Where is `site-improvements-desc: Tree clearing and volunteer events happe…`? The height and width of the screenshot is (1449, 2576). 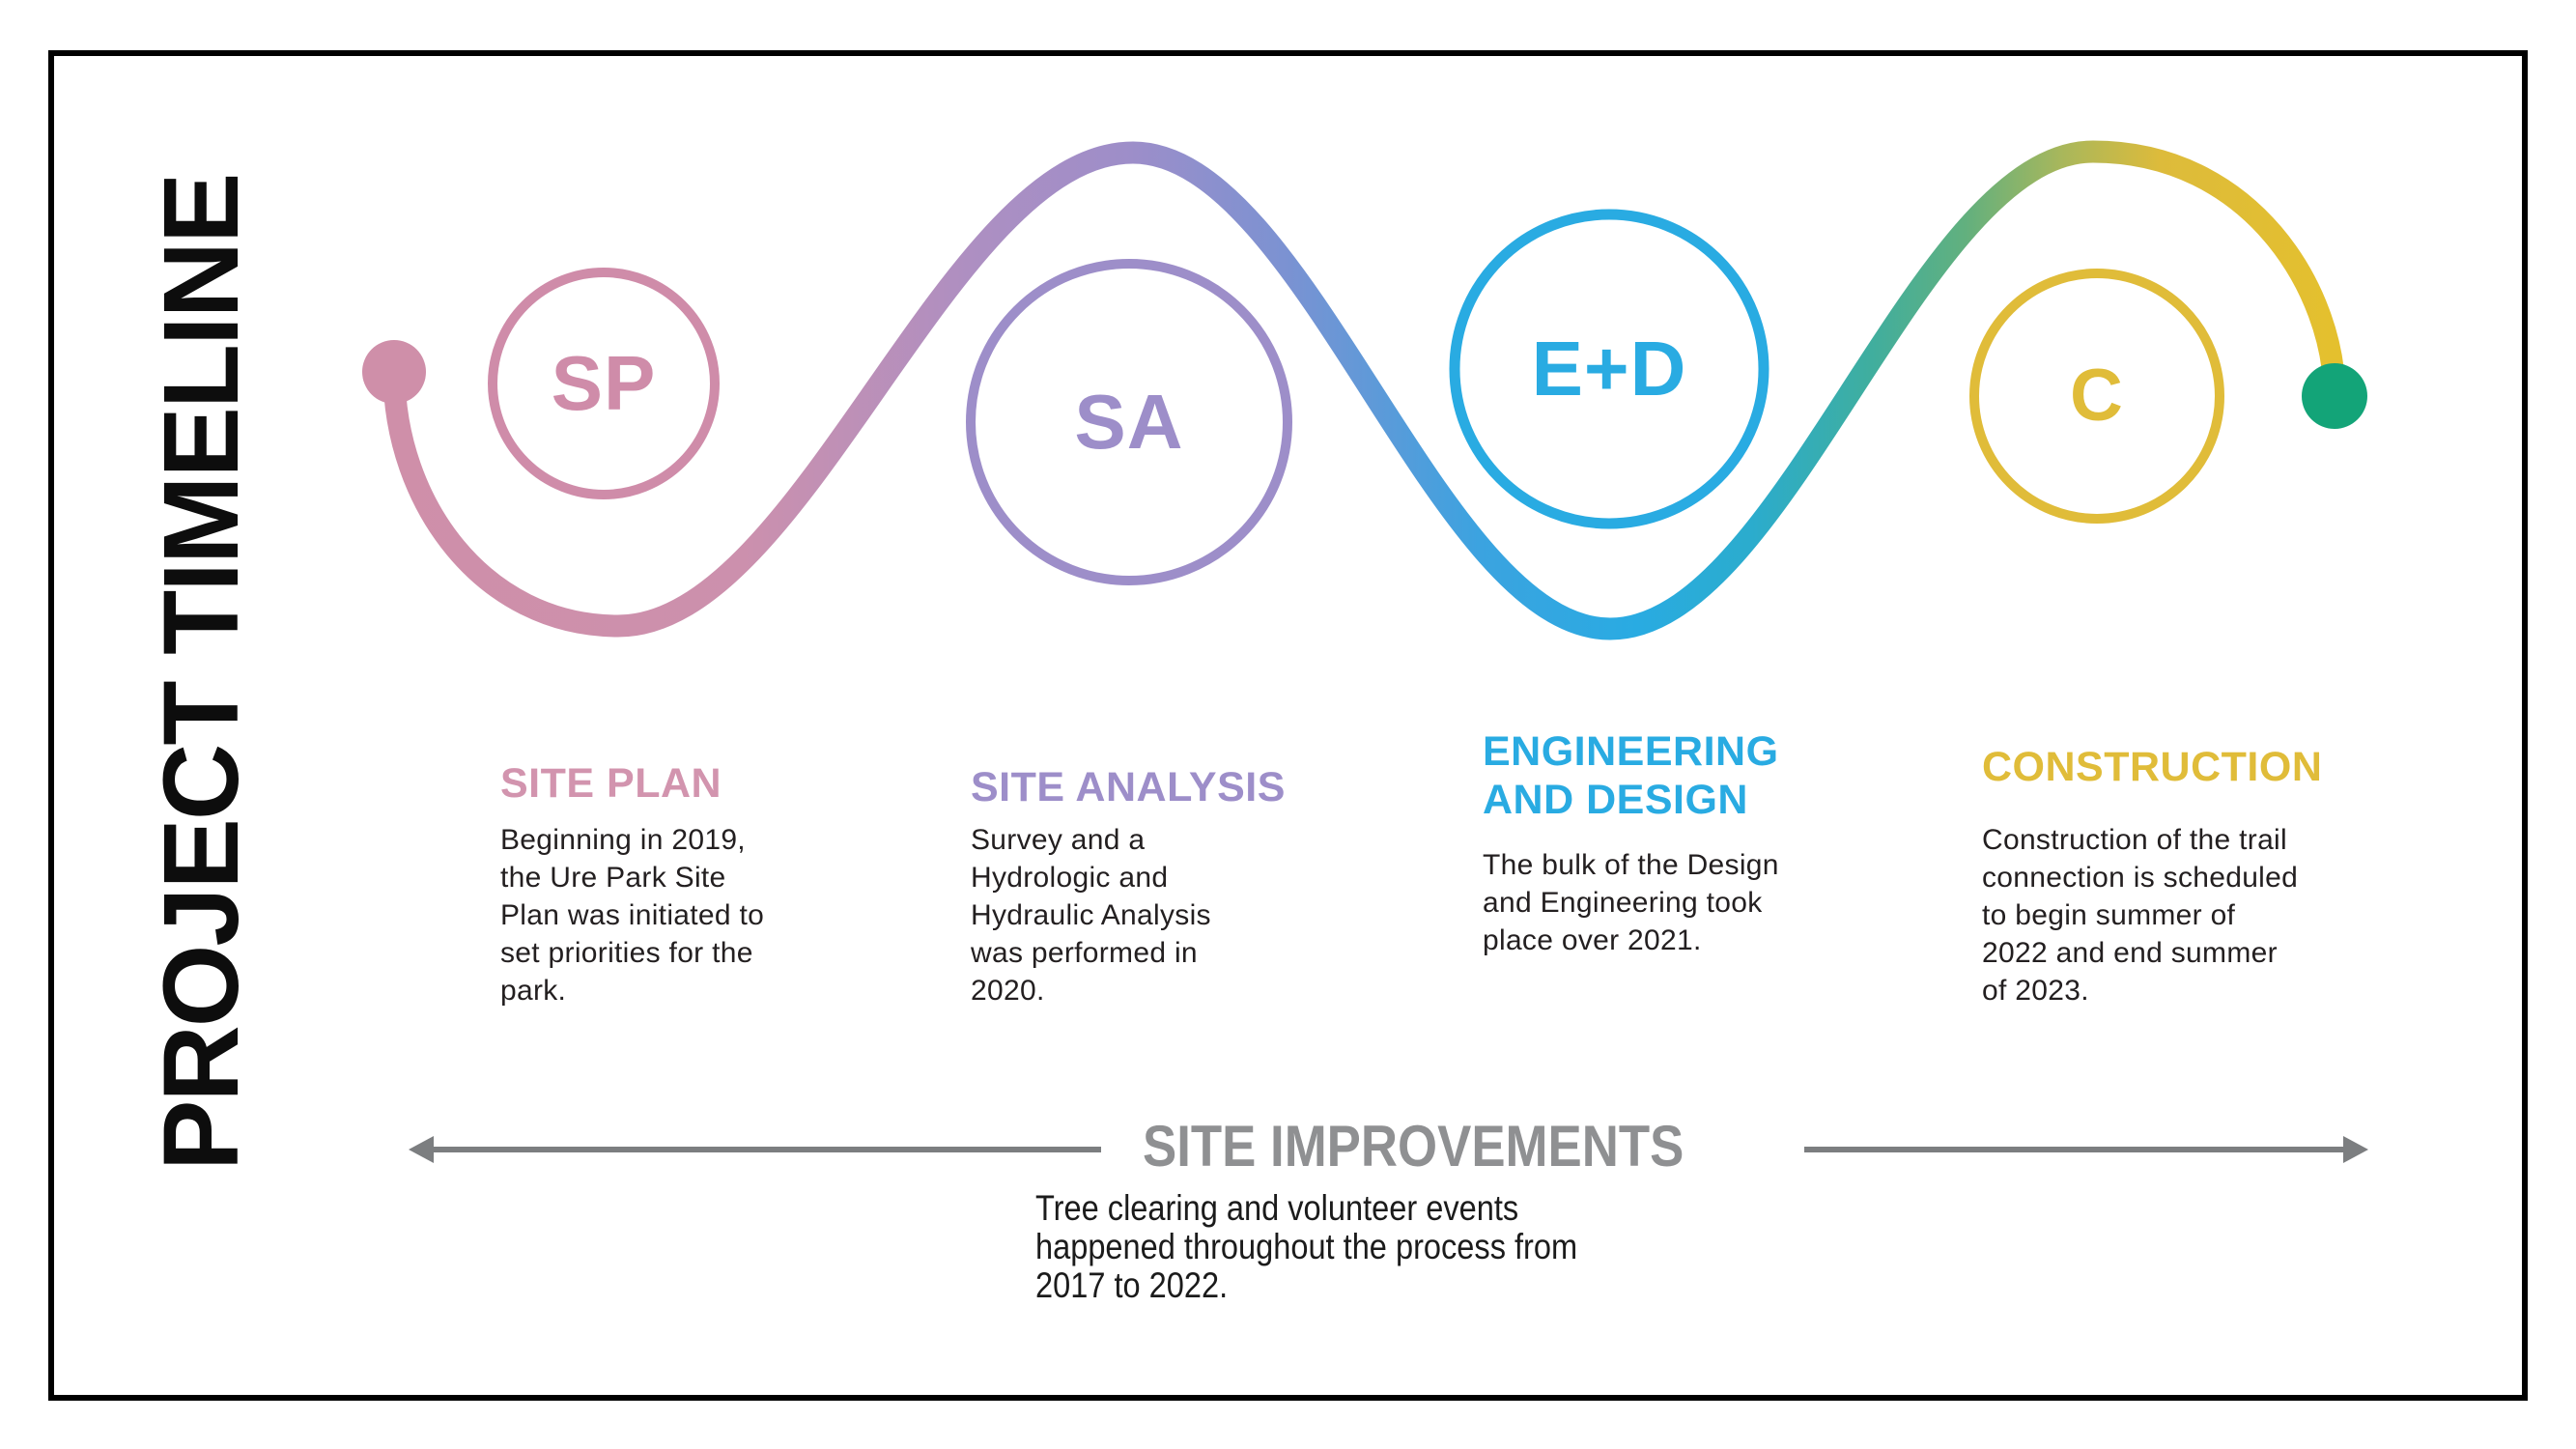 site-improvements-desc: Tree clearing and volunteer events happe… is located at coordinates (1306, 1246).